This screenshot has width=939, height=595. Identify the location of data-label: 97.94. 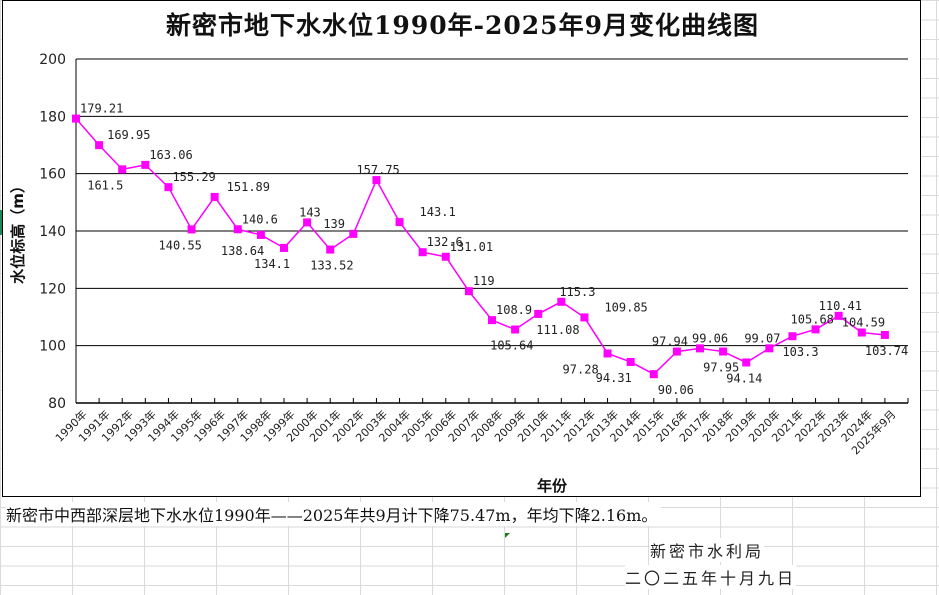
(670, 342).